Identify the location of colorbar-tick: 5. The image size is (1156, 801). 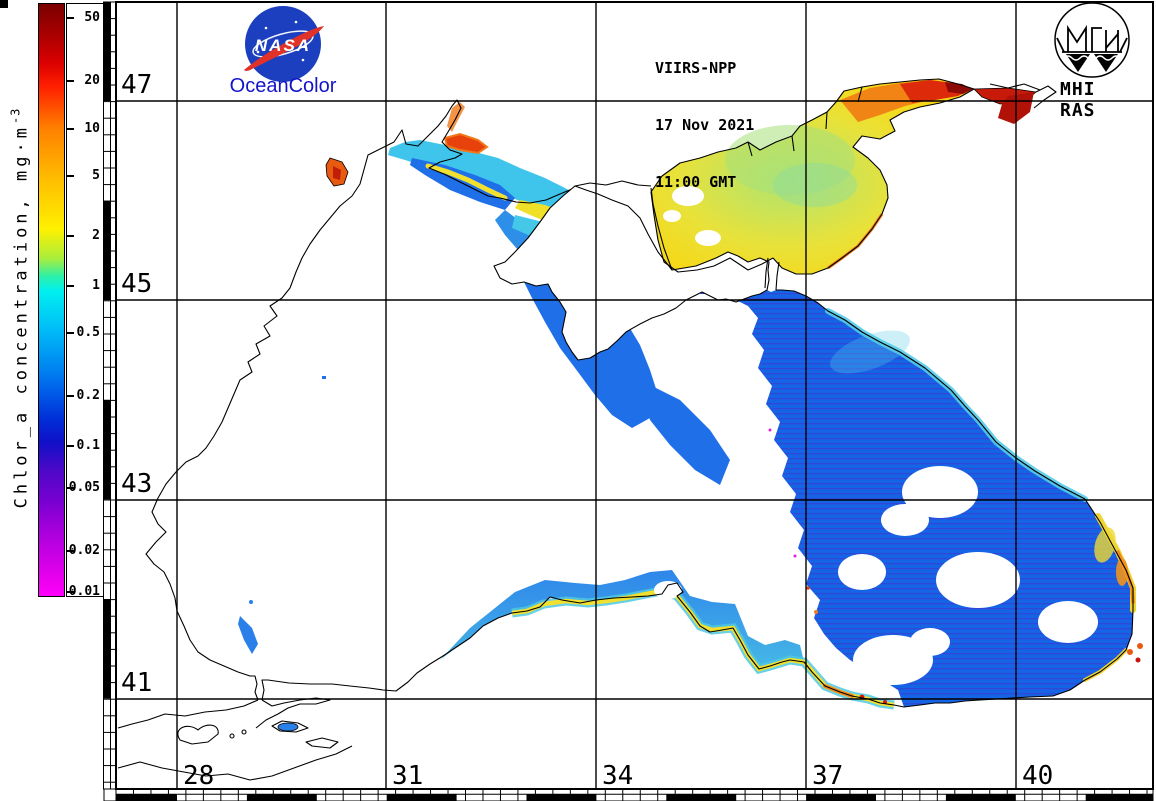
(85, 176).